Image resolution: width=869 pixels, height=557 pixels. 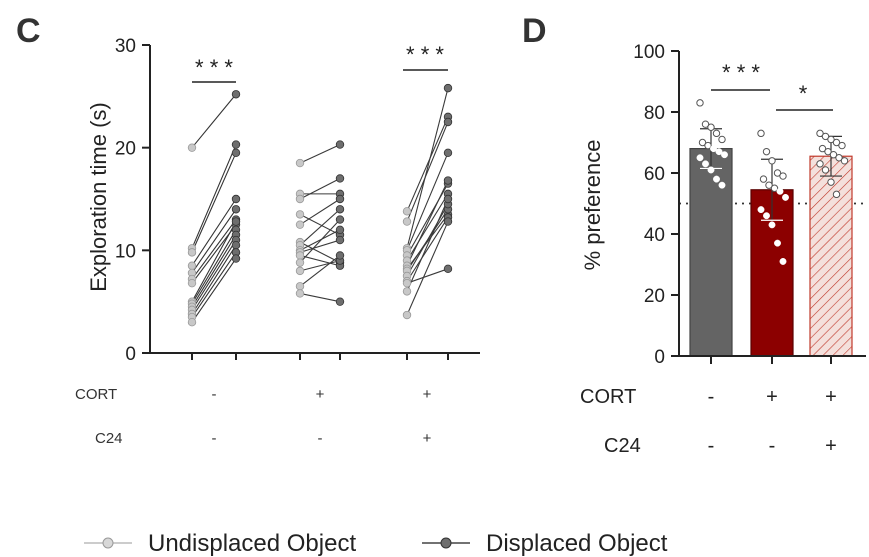 What do you see at coordinates (125, 46) in the screenshot?
I see `panel-c-y-tick-label: 30` at bounding box center [125, 46].